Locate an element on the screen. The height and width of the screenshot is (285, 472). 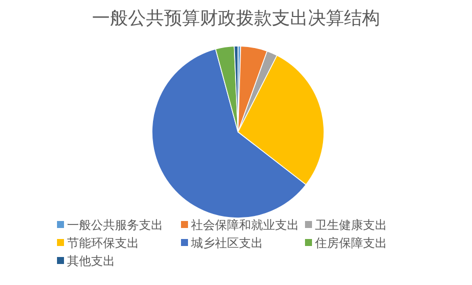
legend-label: 住房保障支出 is located at coordinates (350, 243).